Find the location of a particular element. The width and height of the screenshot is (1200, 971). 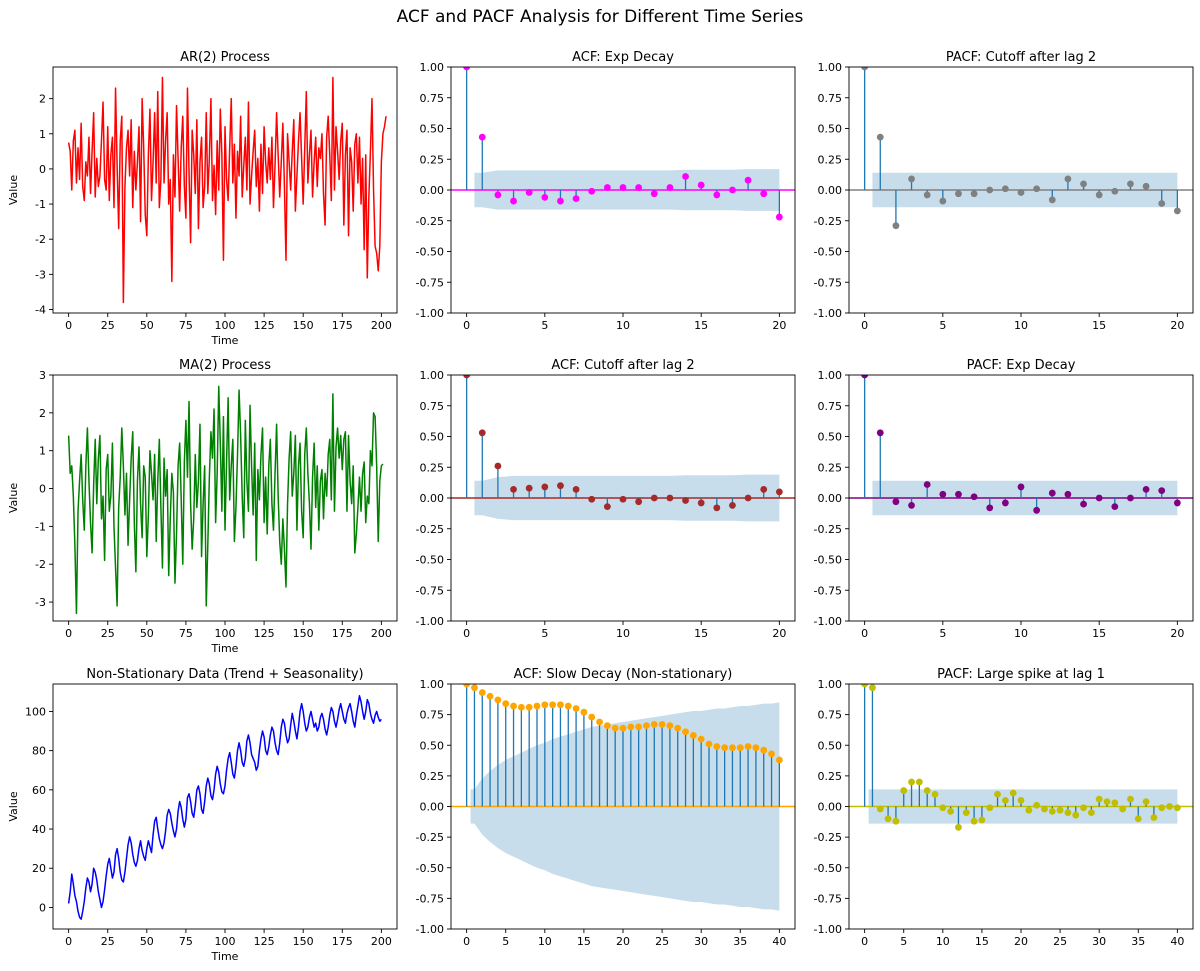

panel-title: AR(2) Process is located at coordinates (225, 57).